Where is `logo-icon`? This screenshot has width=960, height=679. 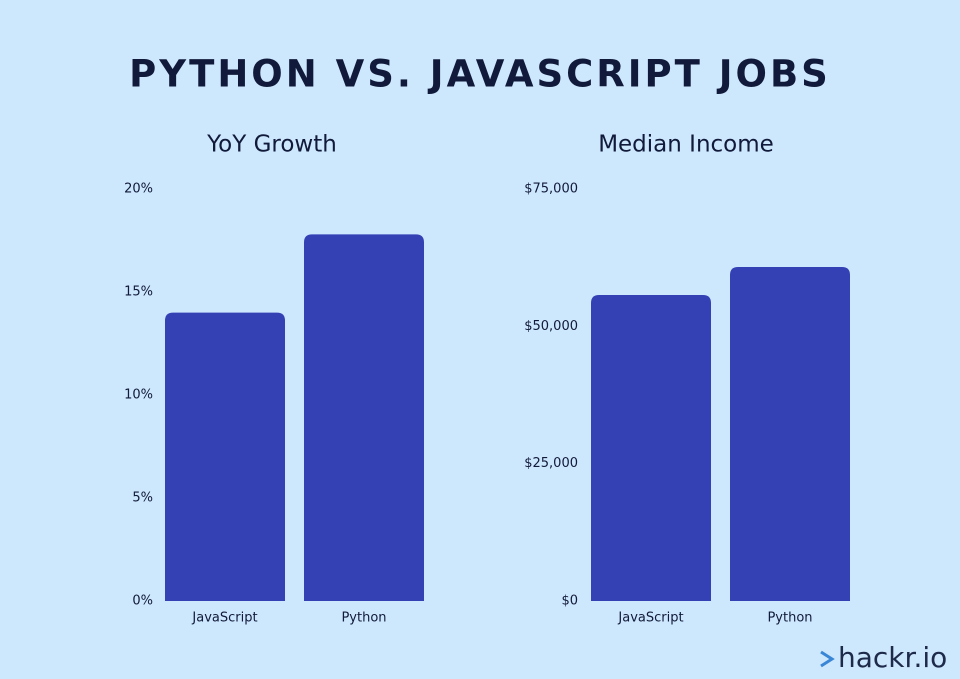
logo-icon is located at coordinates (827, 659).